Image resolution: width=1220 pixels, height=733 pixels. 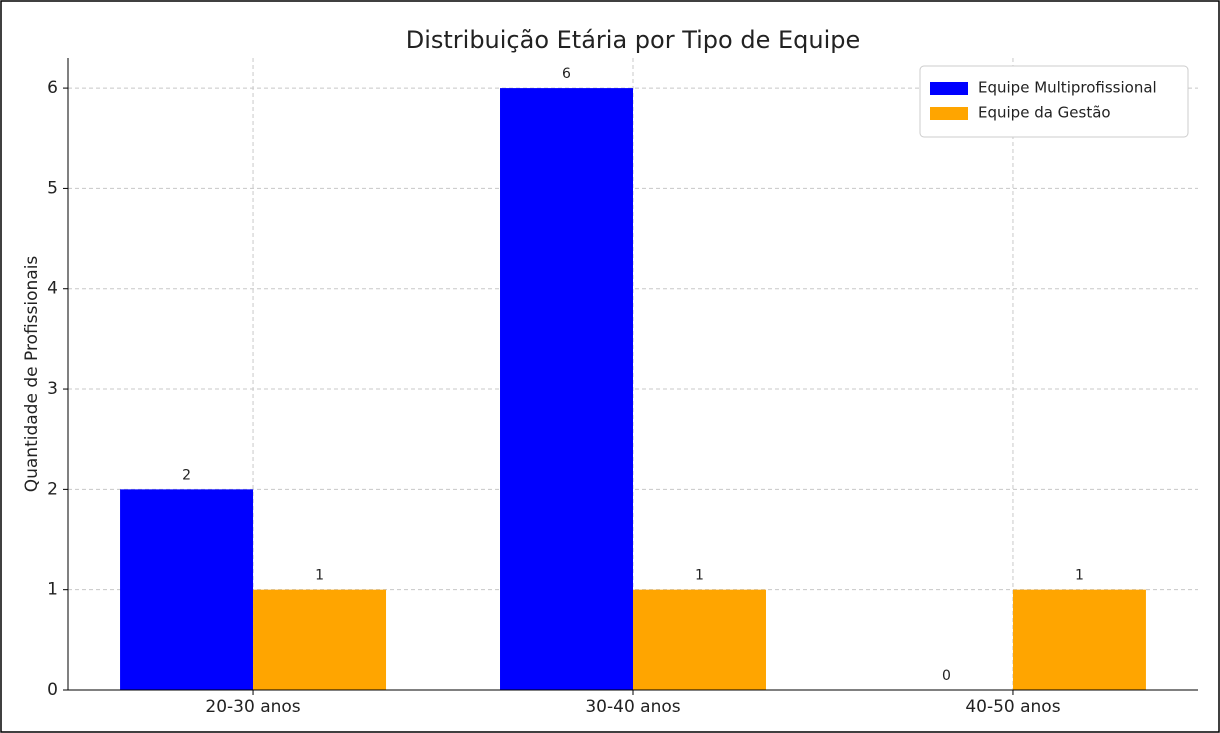 I want to click on y-tick-label: 4, so click(x=52, y=289).